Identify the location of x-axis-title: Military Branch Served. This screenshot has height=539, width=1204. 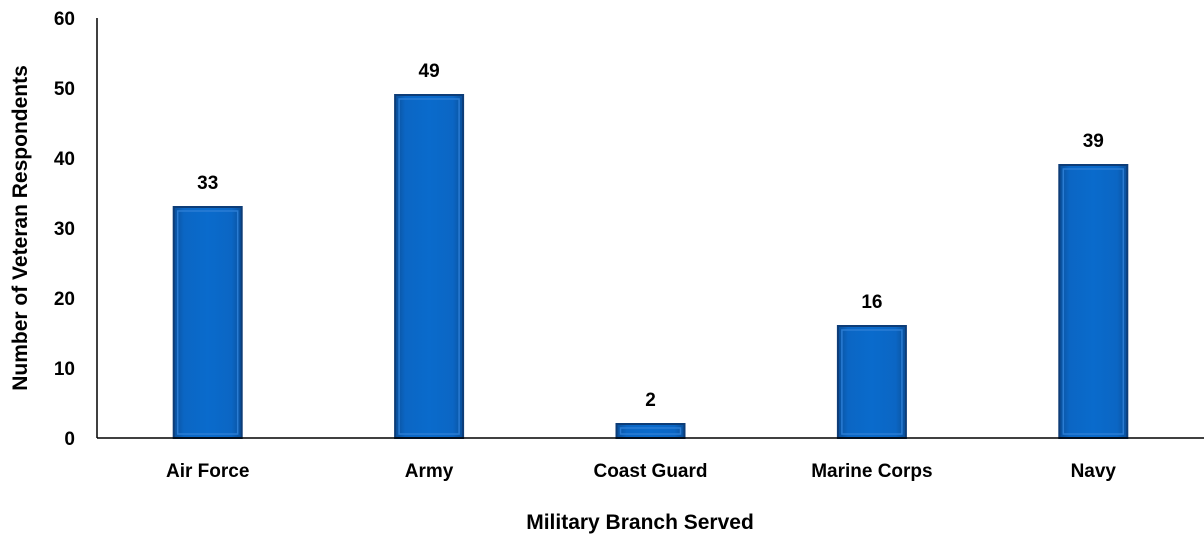
(640, 522).